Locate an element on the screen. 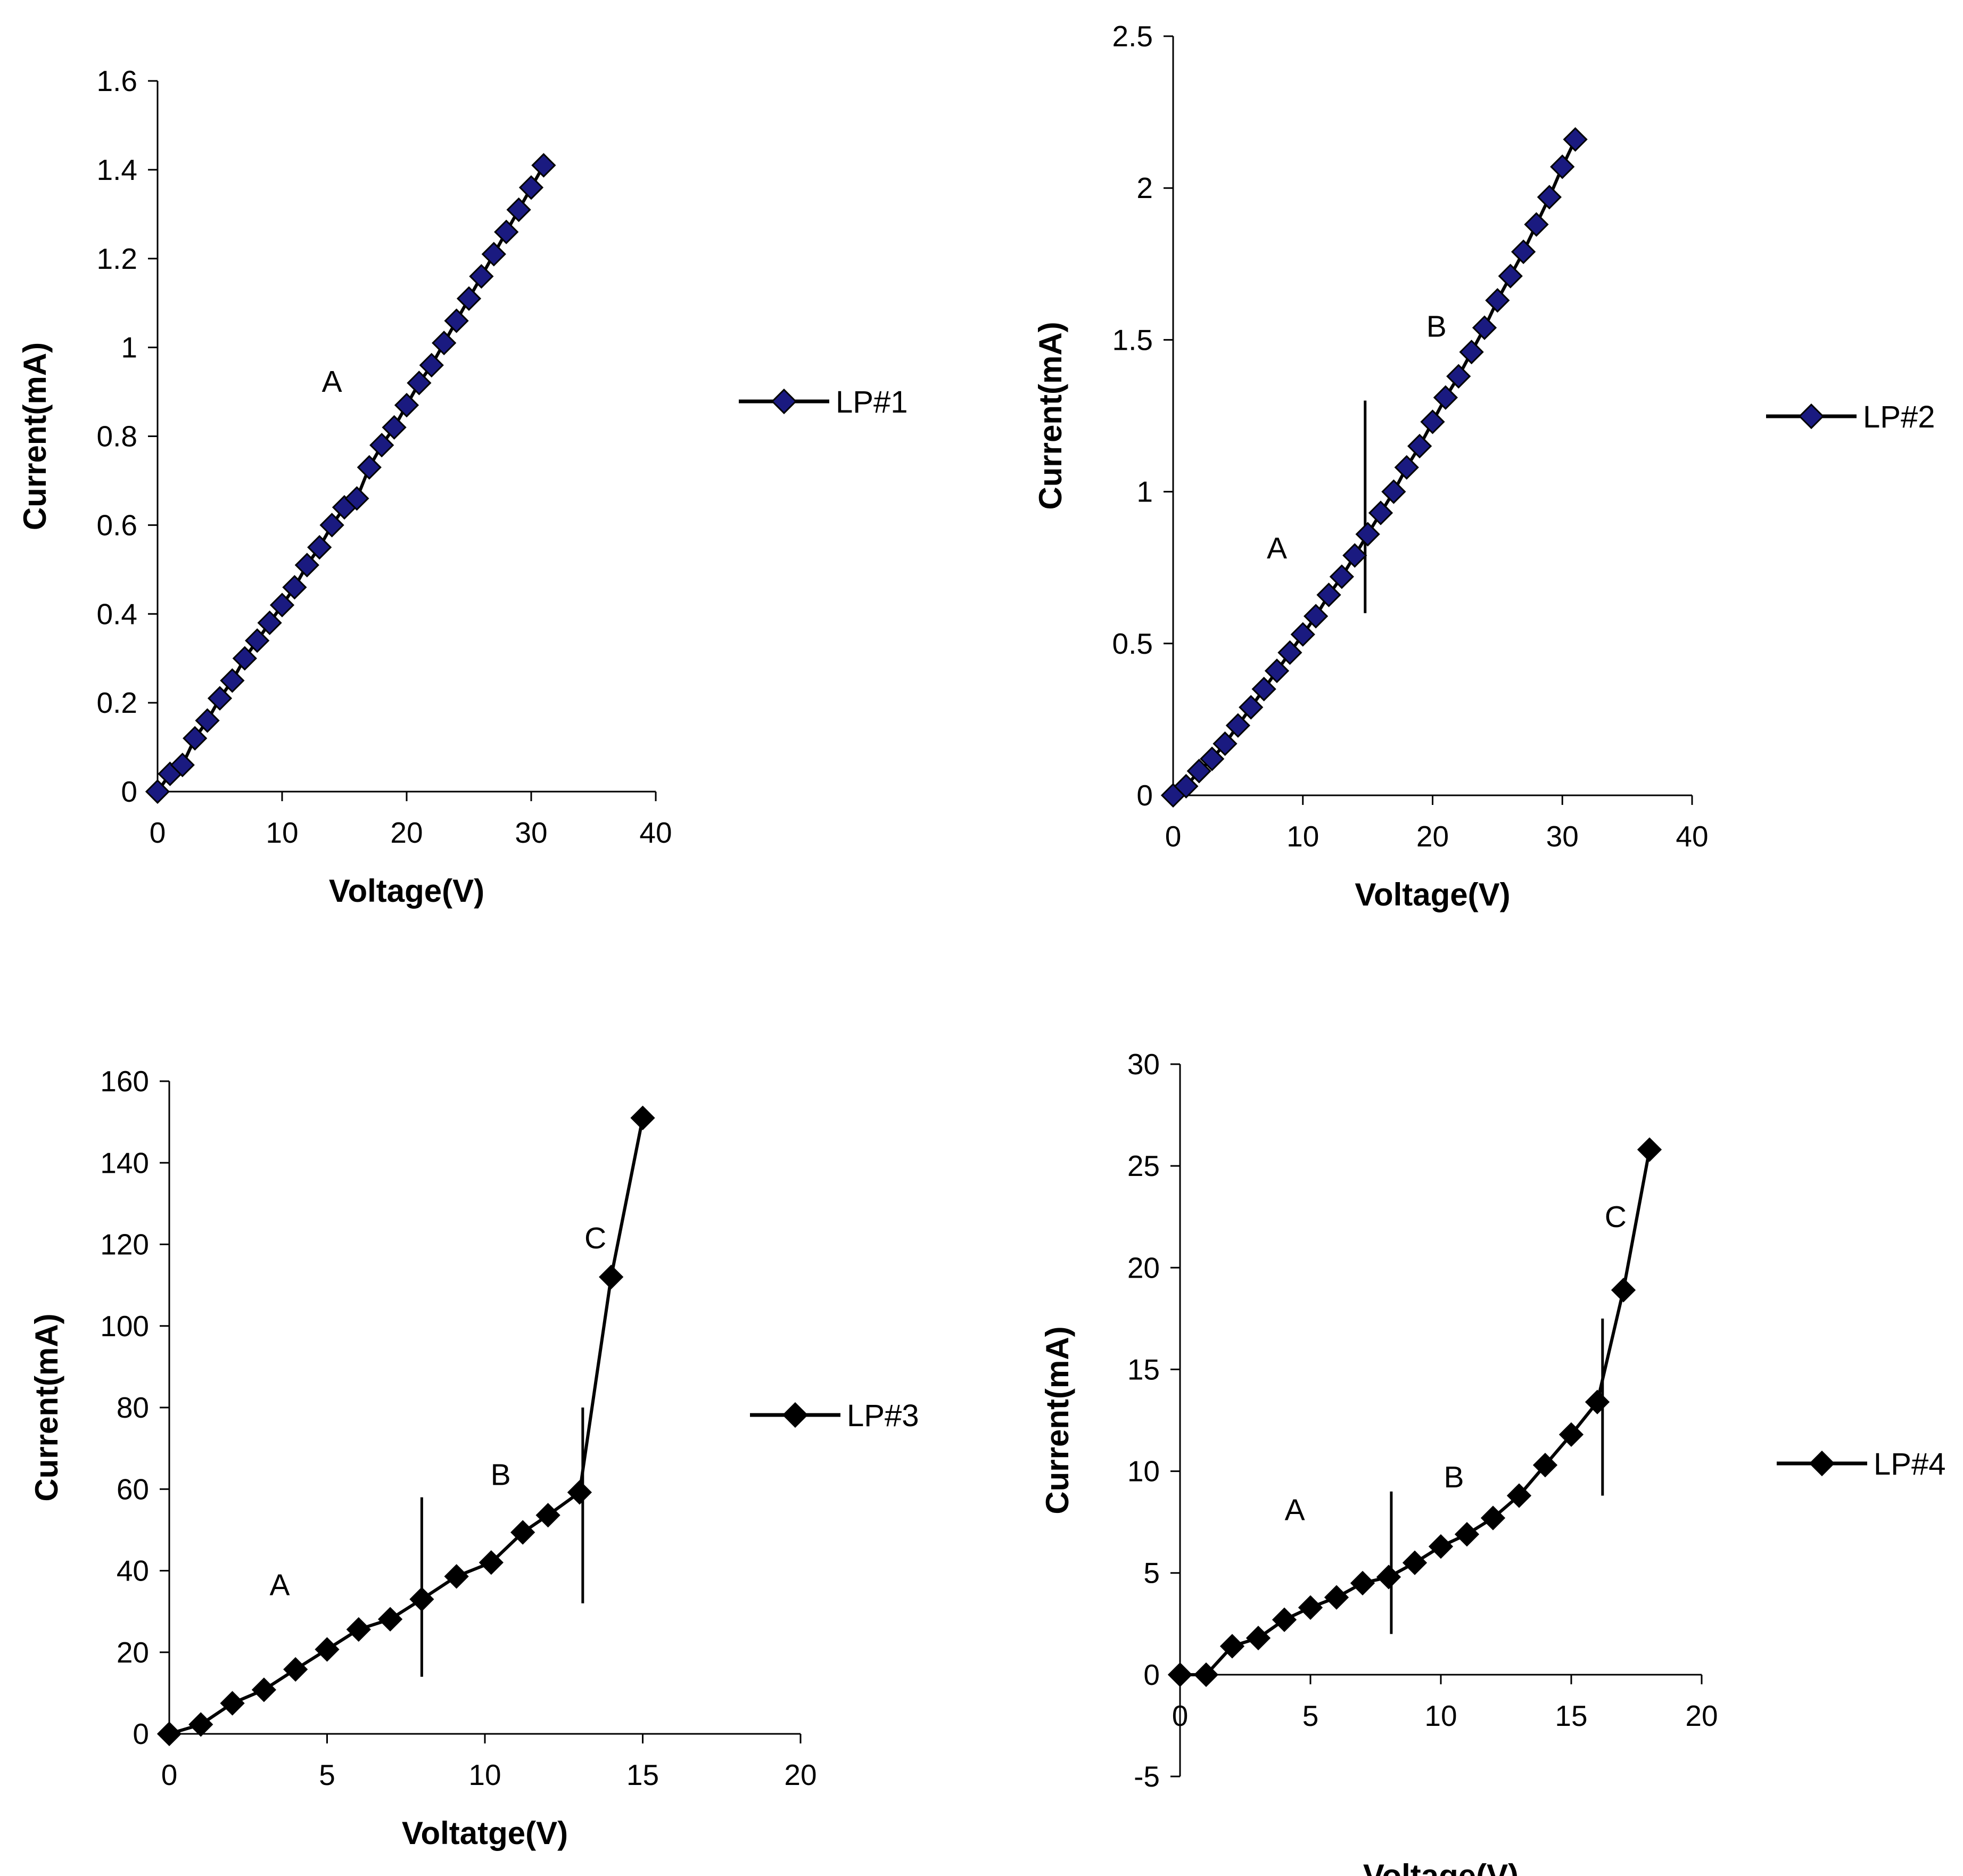 The image size is (1963, 1876). y-tick-label: 2 is located at coordinates (1144, 187).